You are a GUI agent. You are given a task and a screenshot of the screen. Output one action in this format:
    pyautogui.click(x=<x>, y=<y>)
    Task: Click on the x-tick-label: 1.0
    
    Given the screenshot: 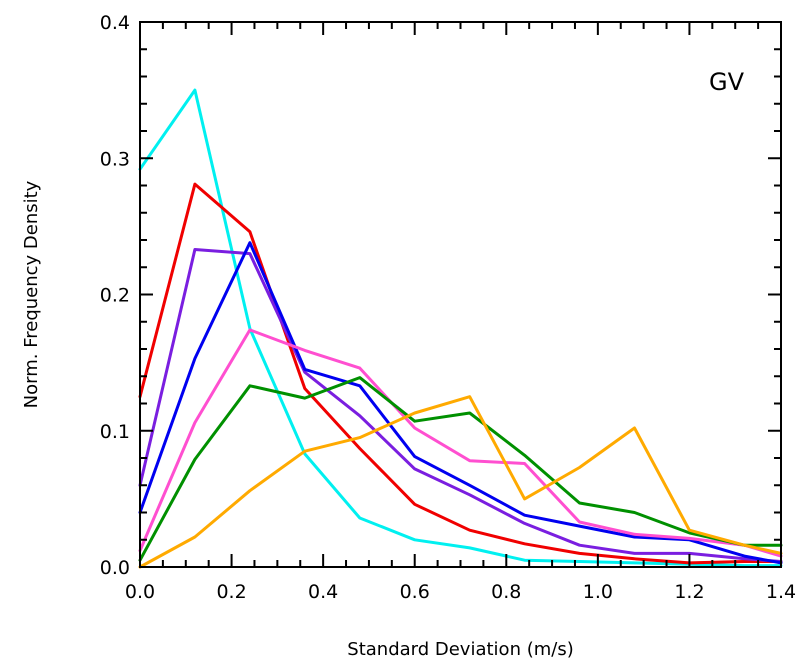 What is the action you would take?
    pyautogui.click(x=598, y=592)
    